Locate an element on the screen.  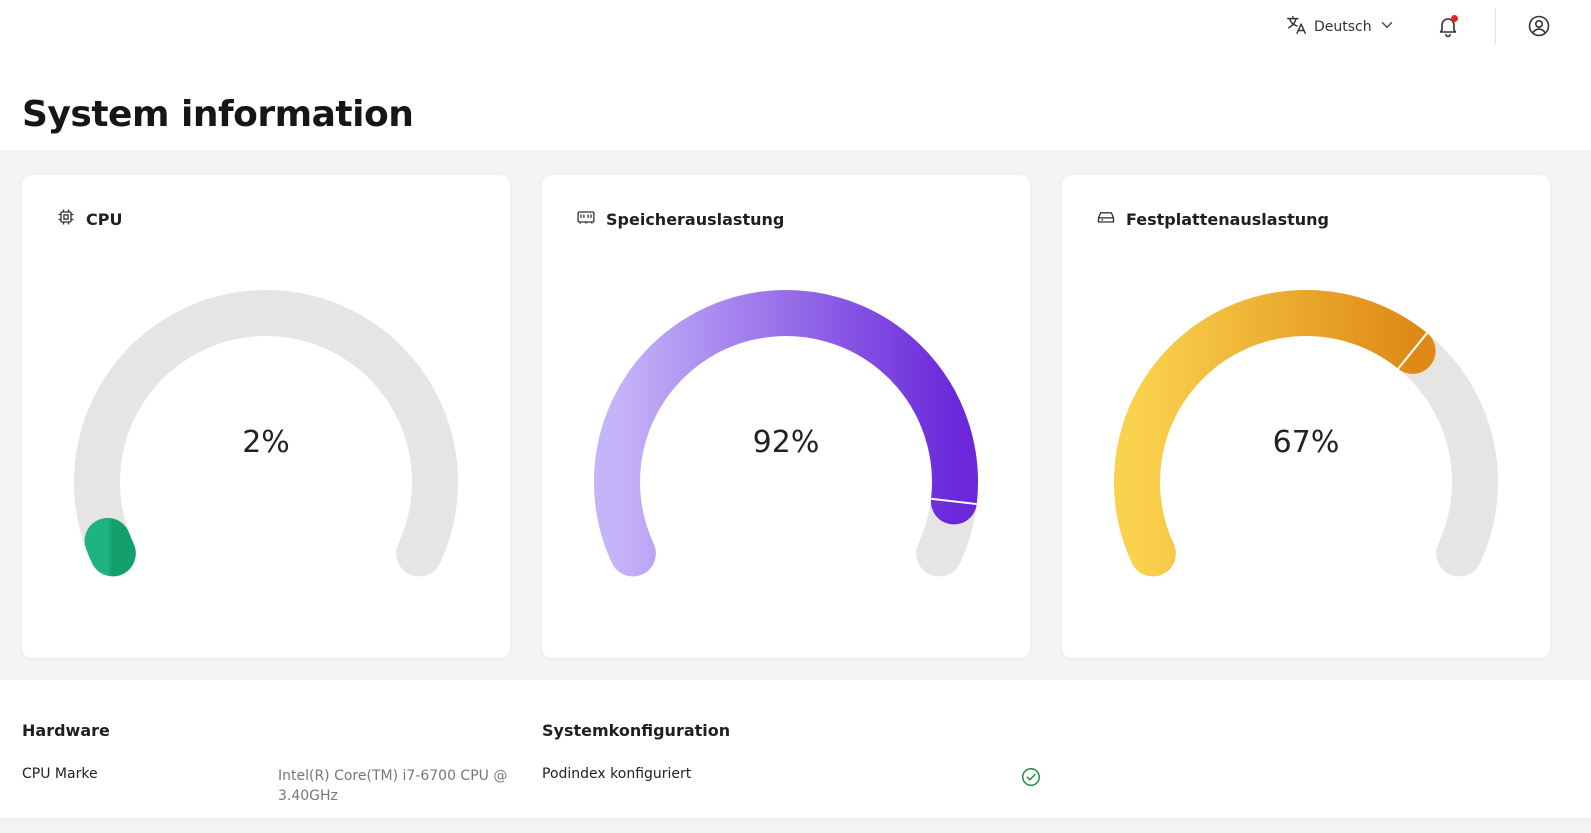
hardware-section-title: Hardware is located at coordinates (66, 730).